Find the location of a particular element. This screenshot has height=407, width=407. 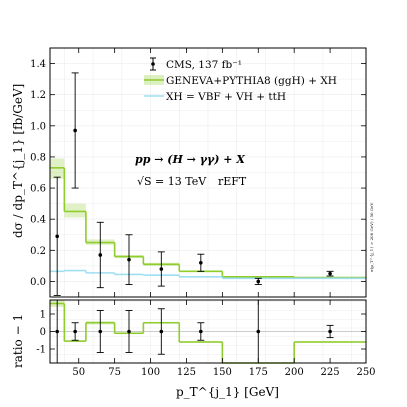

y-axis-title-ratio: ratio − 1 is located at coordinates (18, 341).